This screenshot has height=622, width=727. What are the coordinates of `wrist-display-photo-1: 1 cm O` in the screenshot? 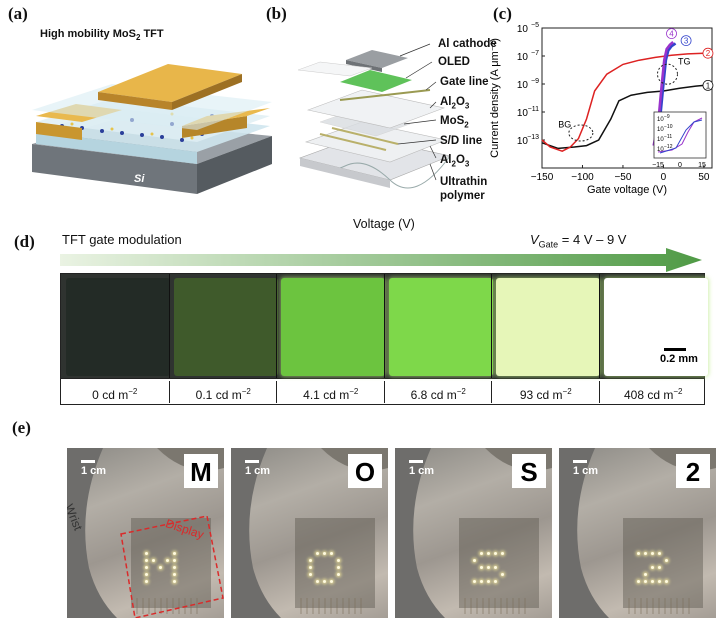 It's located at (309, 533).